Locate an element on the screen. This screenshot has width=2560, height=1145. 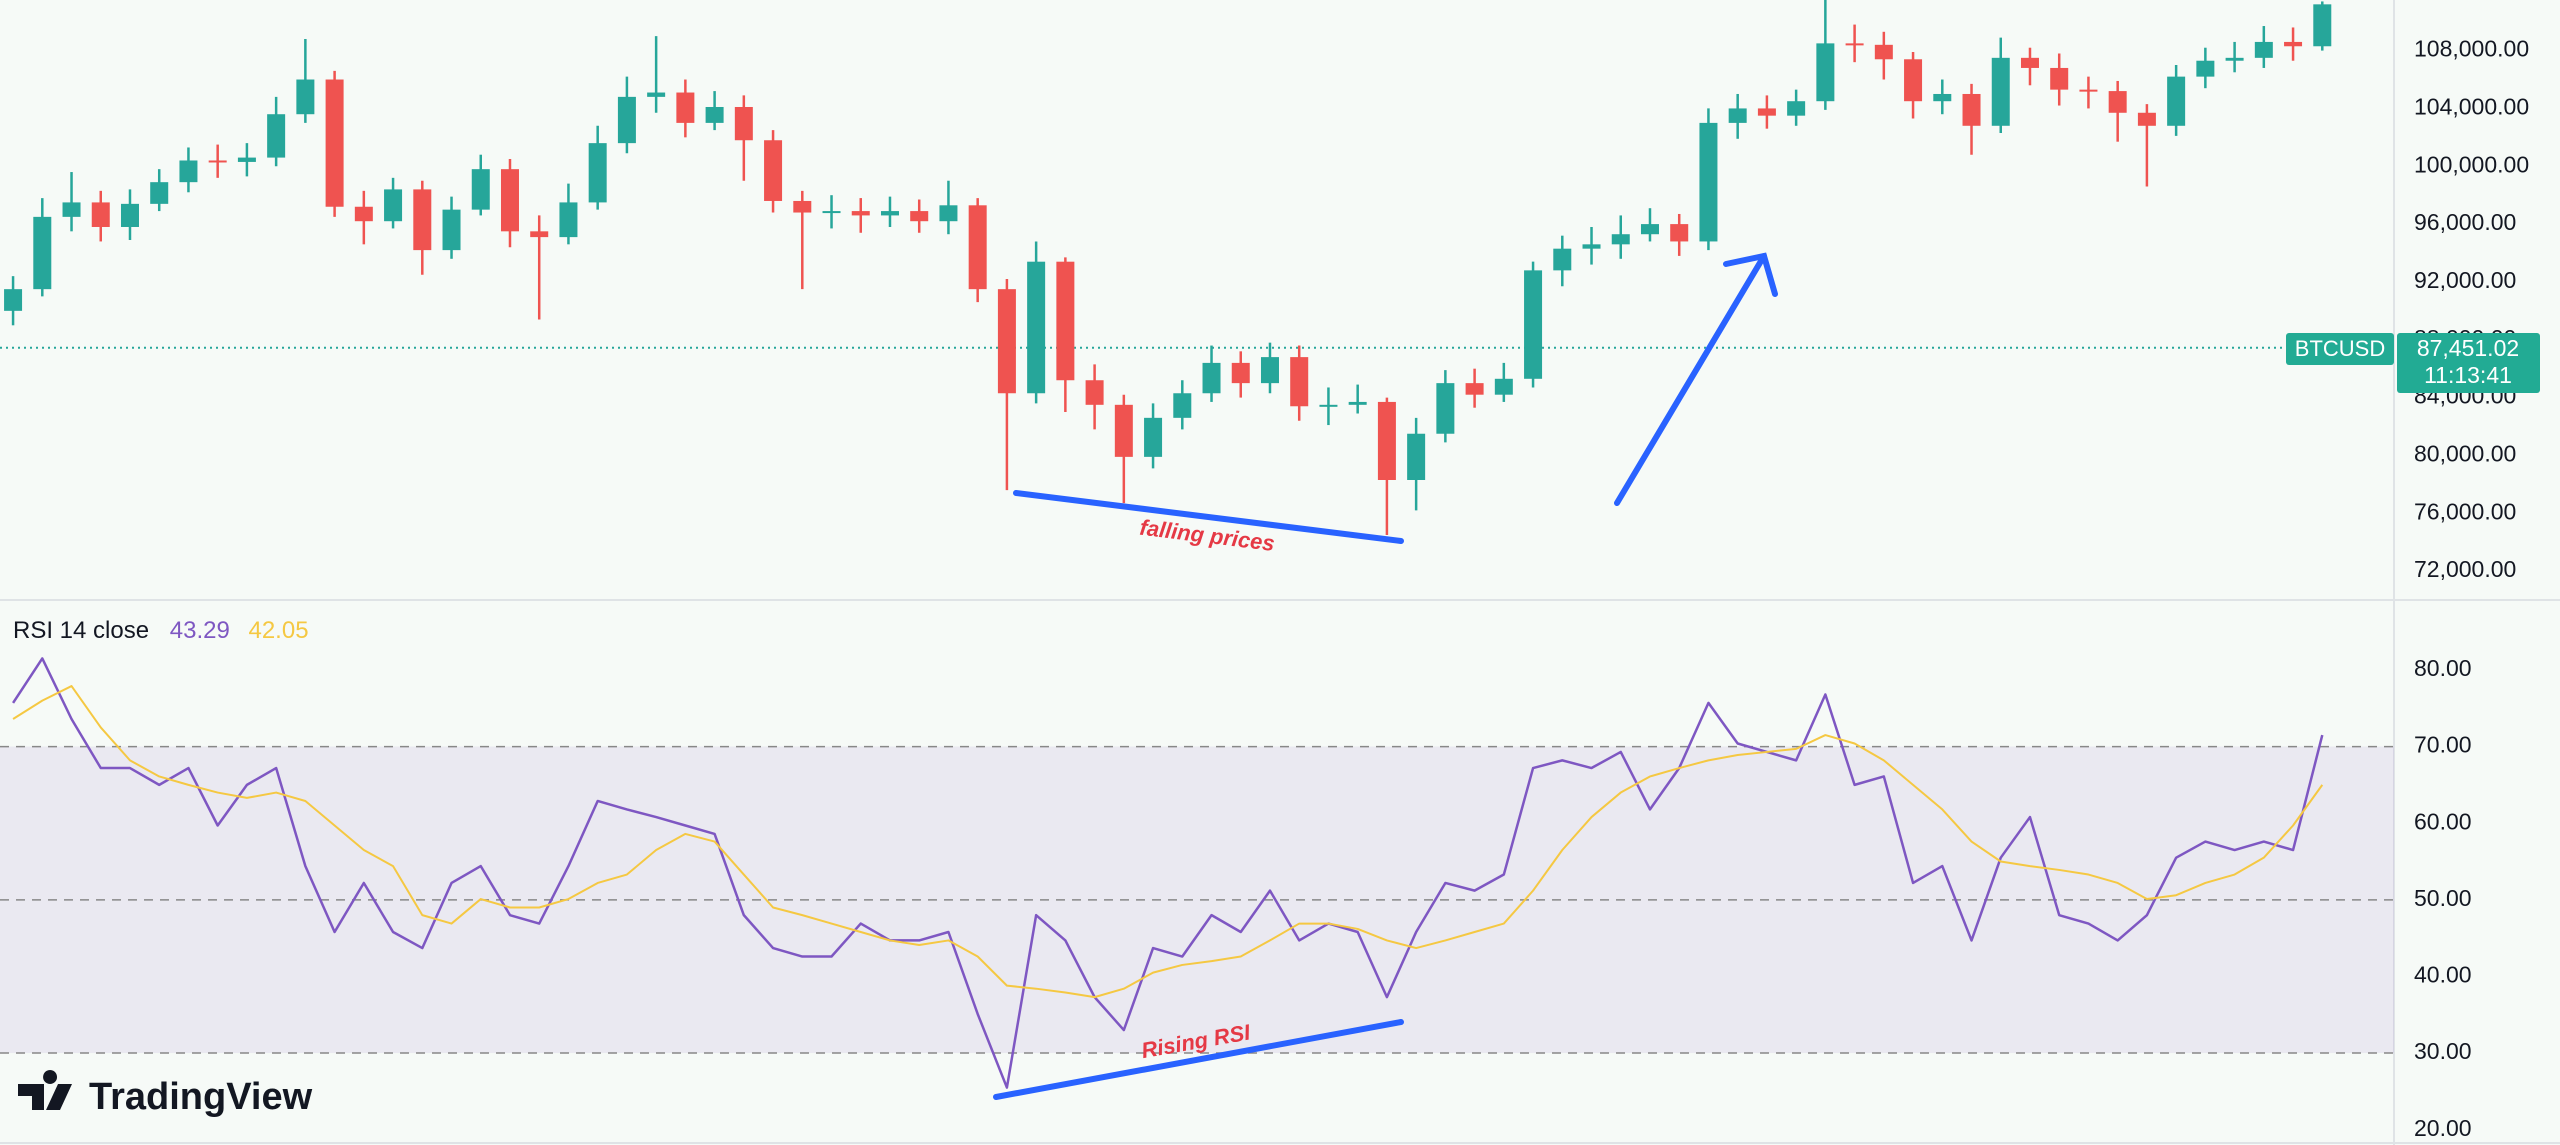
rsi-legend: RSI 14 close 43.29 42.05 is located at coordinates (161, 630).